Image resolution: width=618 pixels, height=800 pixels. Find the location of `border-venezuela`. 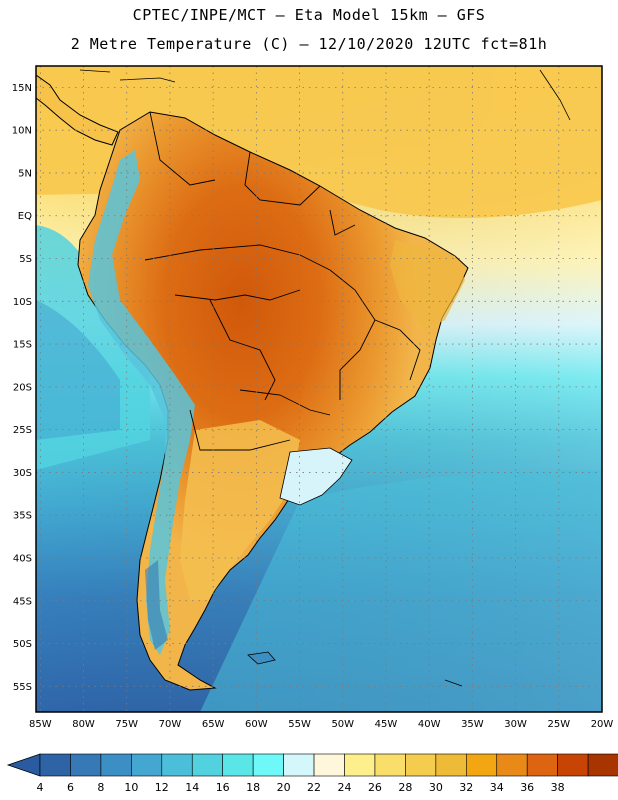

border-venezuela is located at coordinates (282, 178).